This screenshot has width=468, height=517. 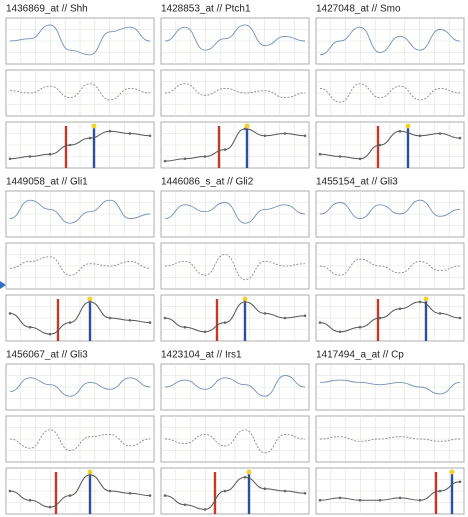 What do you see at coordinates (206, 9) in the screenshot?
I see `panel-title: 1428853_at // Ptch1` at bounding box center [206, 9].